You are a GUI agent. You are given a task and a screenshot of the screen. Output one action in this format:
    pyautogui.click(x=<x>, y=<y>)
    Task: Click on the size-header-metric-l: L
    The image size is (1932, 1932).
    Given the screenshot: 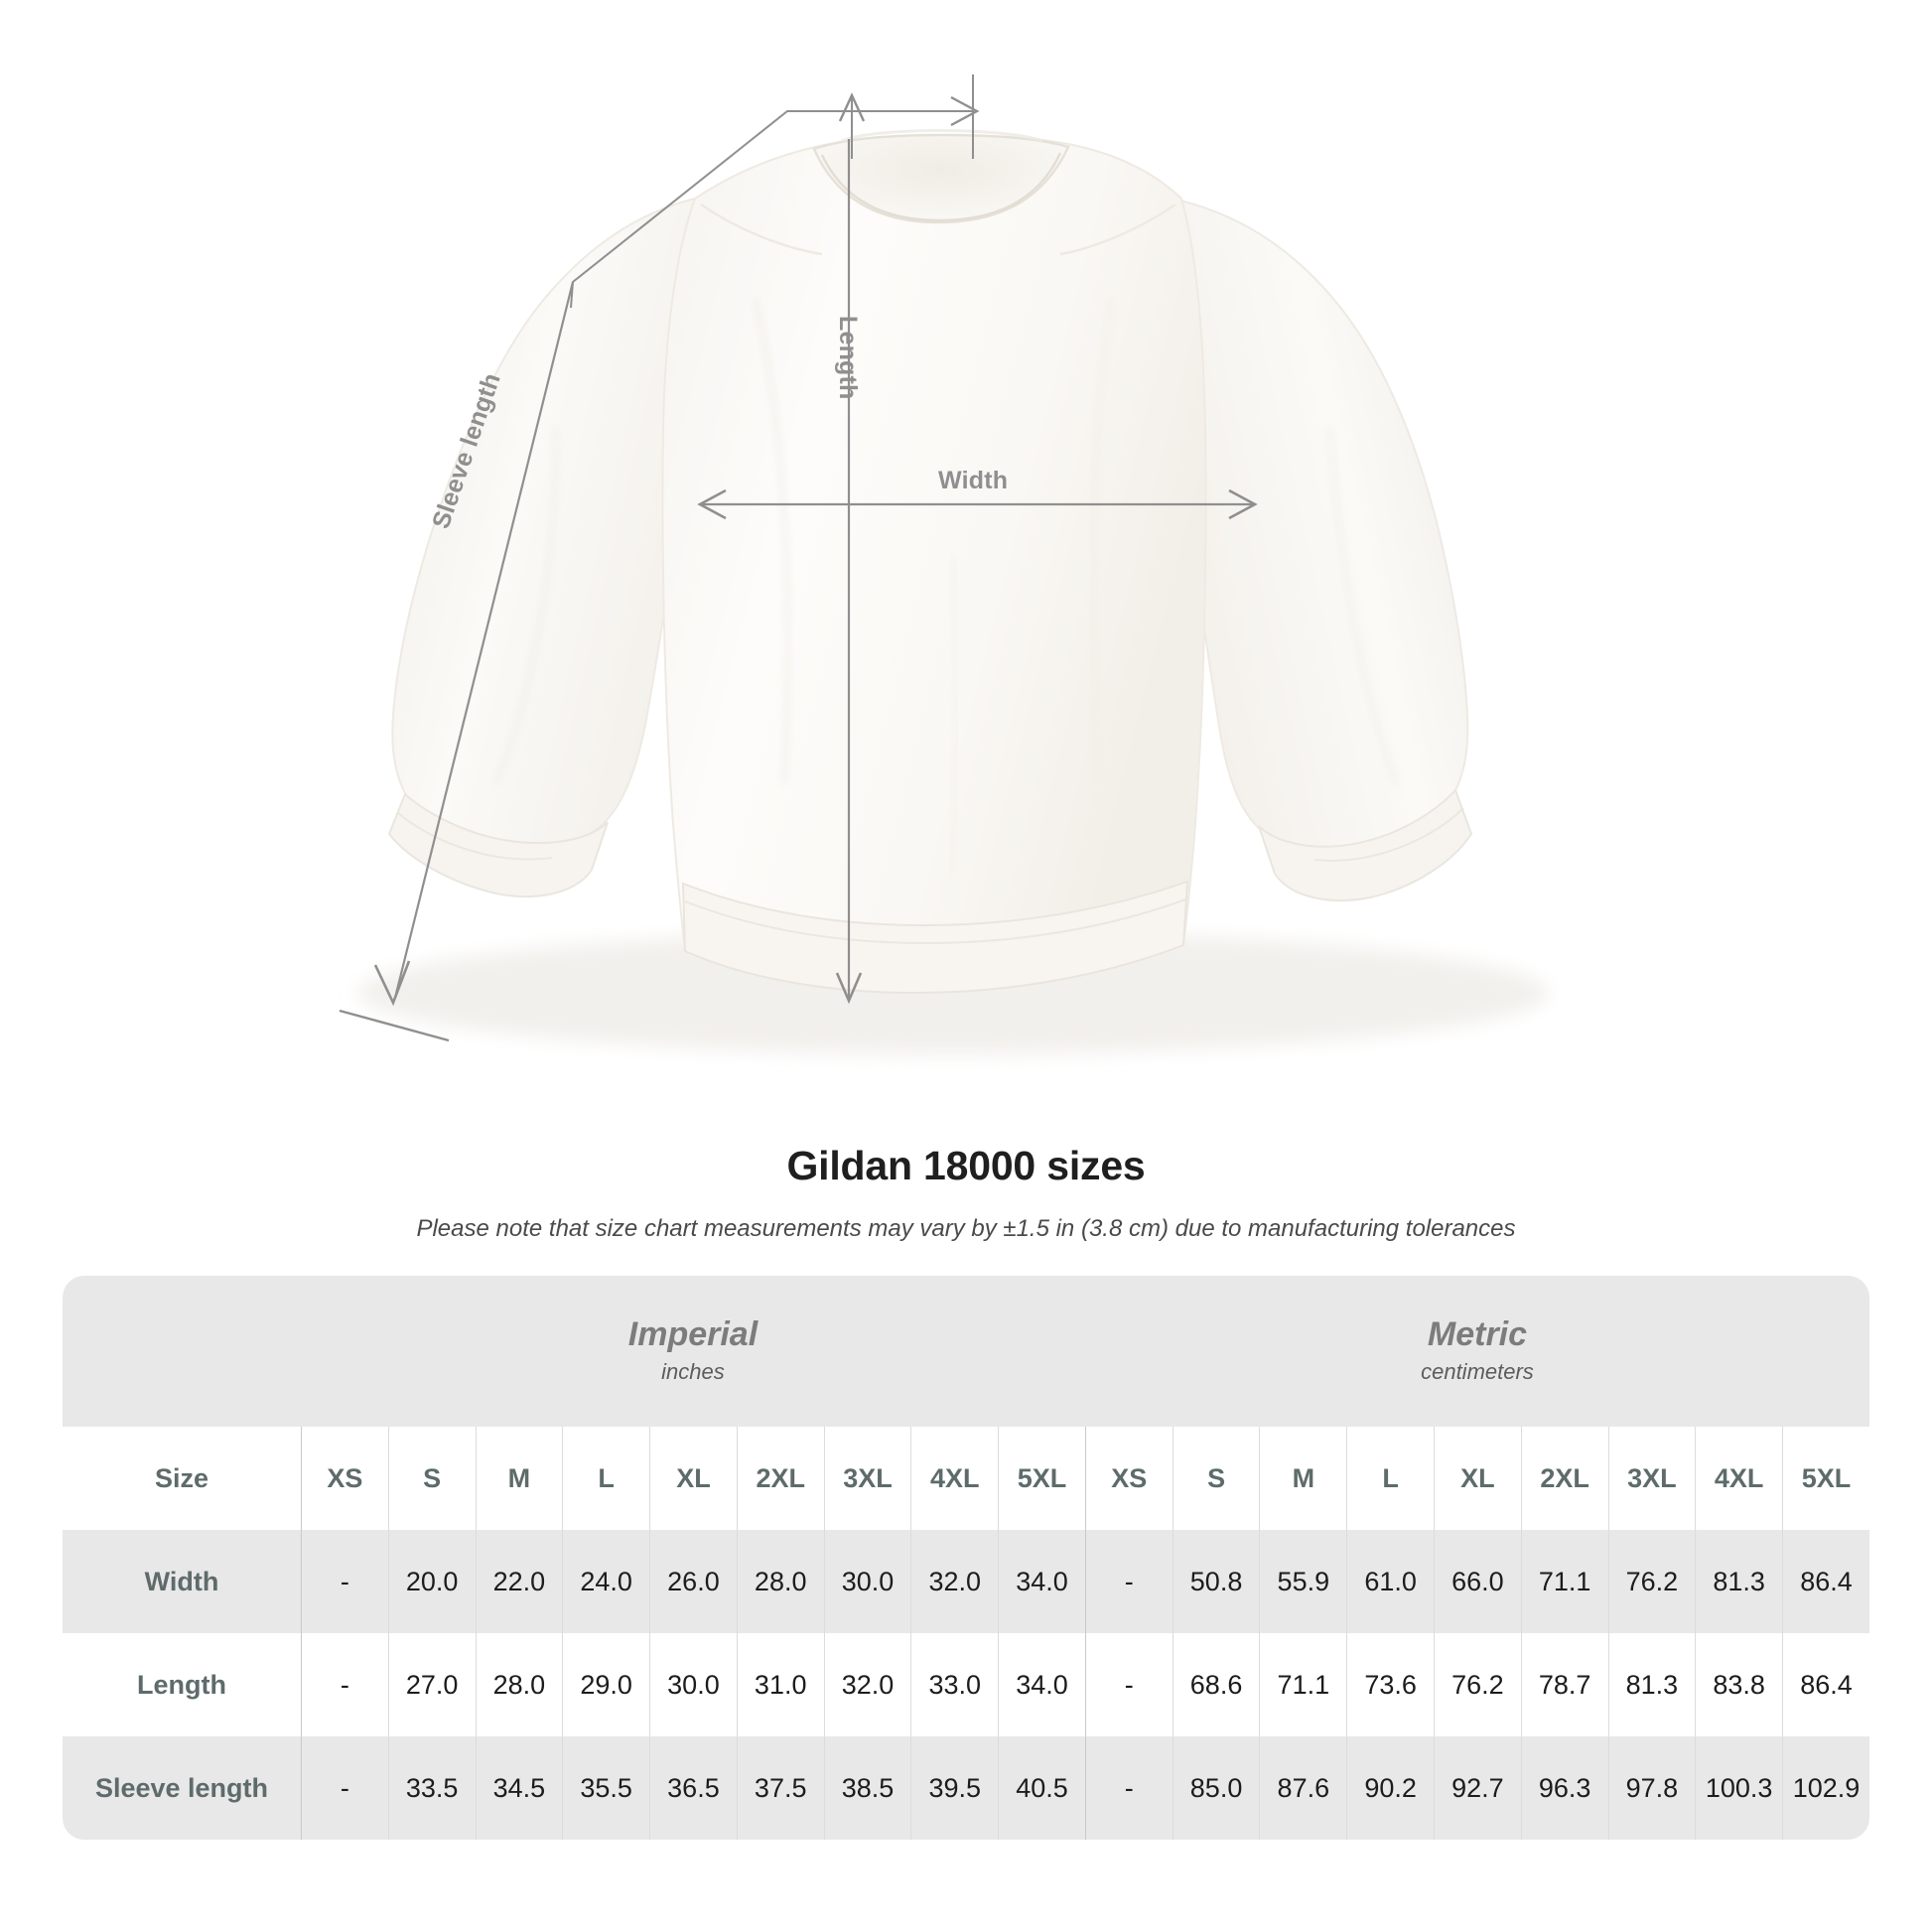 What is the action you would take?
    pyautogui.click(x=1390, y=1478)
    